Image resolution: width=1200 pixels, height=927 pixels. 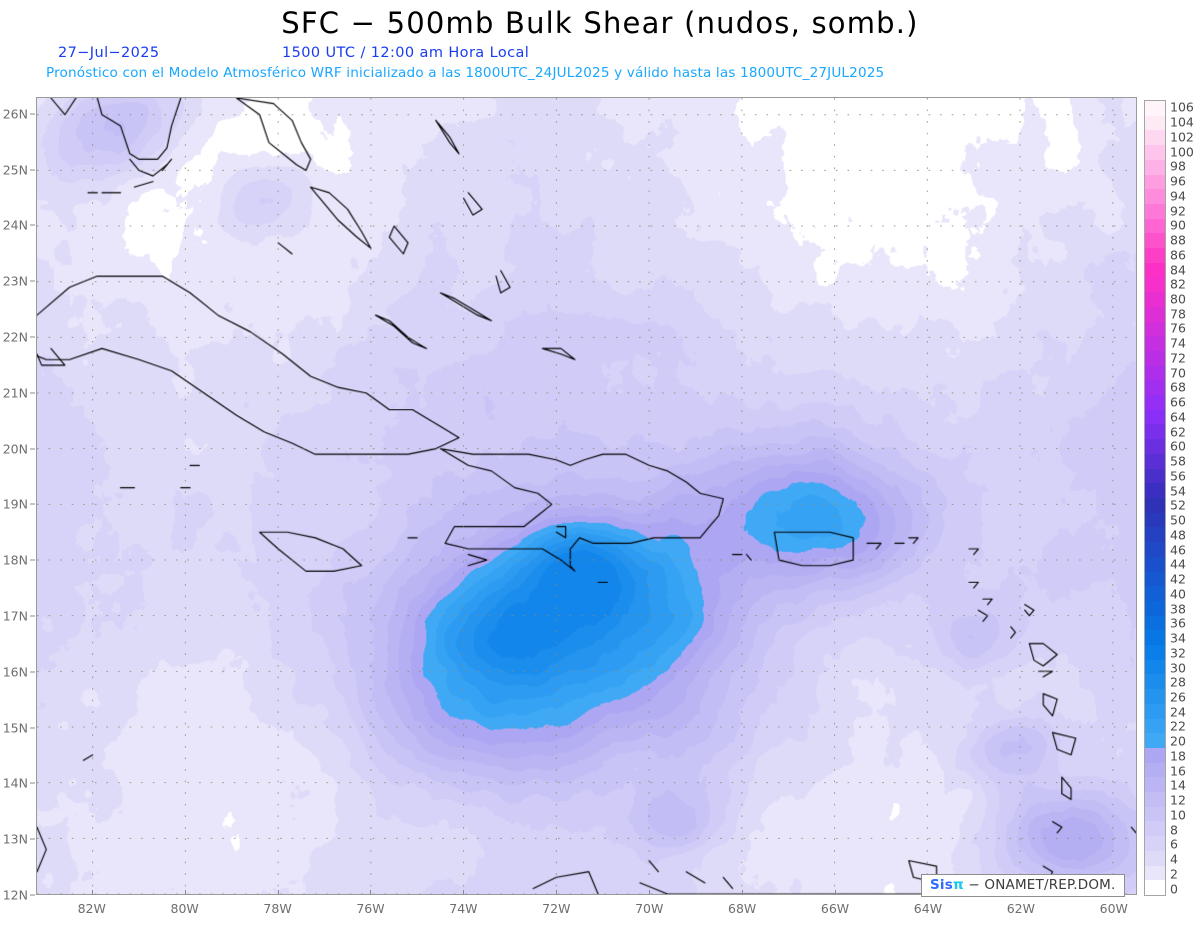 I want to click on colorbar-tick-label: 8, so click(x=1174, y=830).